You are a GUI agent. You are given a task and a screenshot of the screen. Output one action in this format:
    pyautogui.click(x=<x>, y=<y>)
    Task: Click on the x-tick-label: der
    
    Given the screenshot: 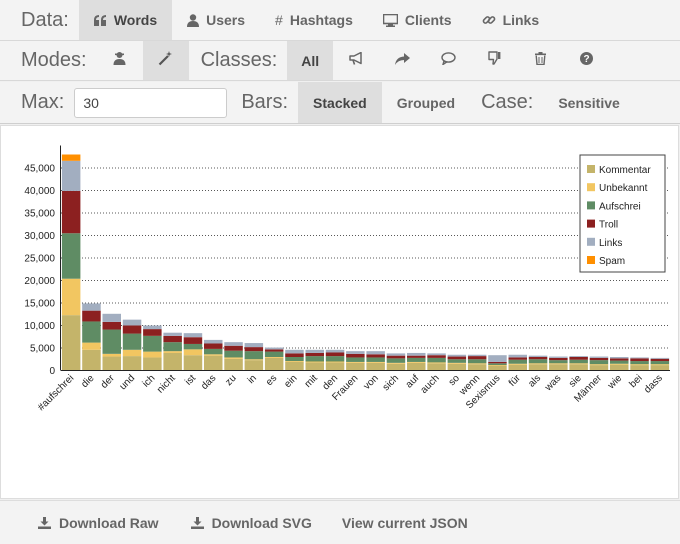 What is the action you would take?
    pyautogui.click(x=108, y=381)
    